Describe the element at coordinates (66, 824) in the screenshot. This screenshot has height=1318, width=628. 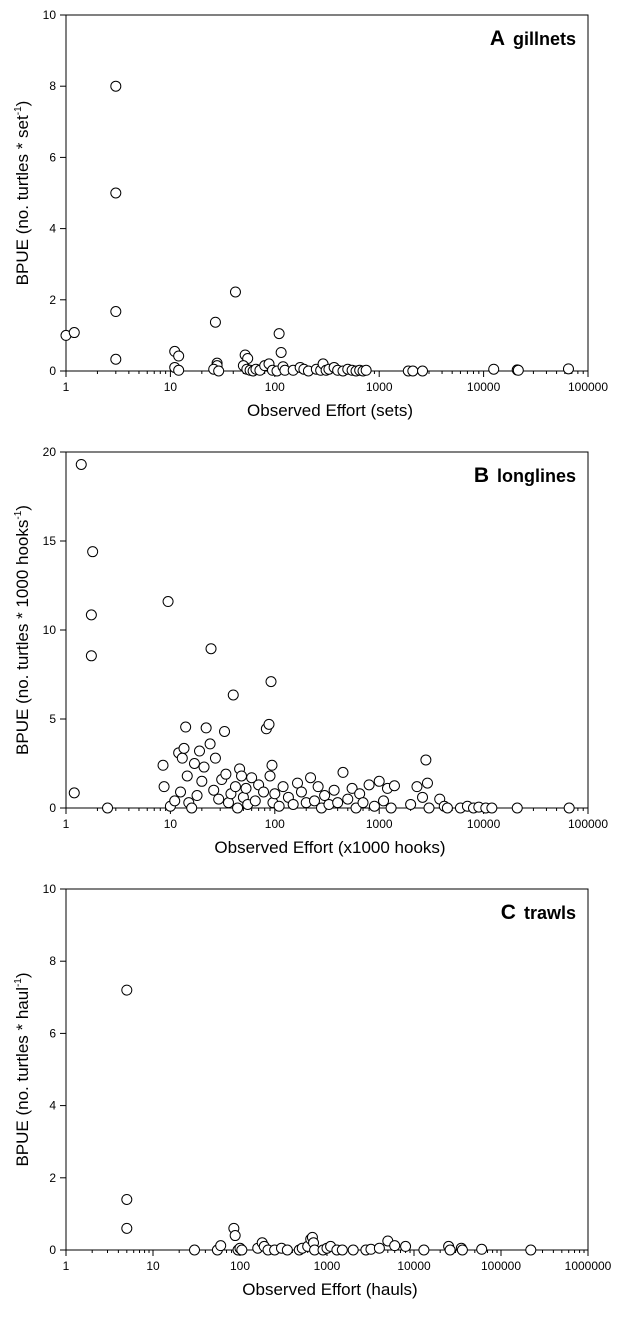
I see `longlines-x-tick-label: 1` at that location.